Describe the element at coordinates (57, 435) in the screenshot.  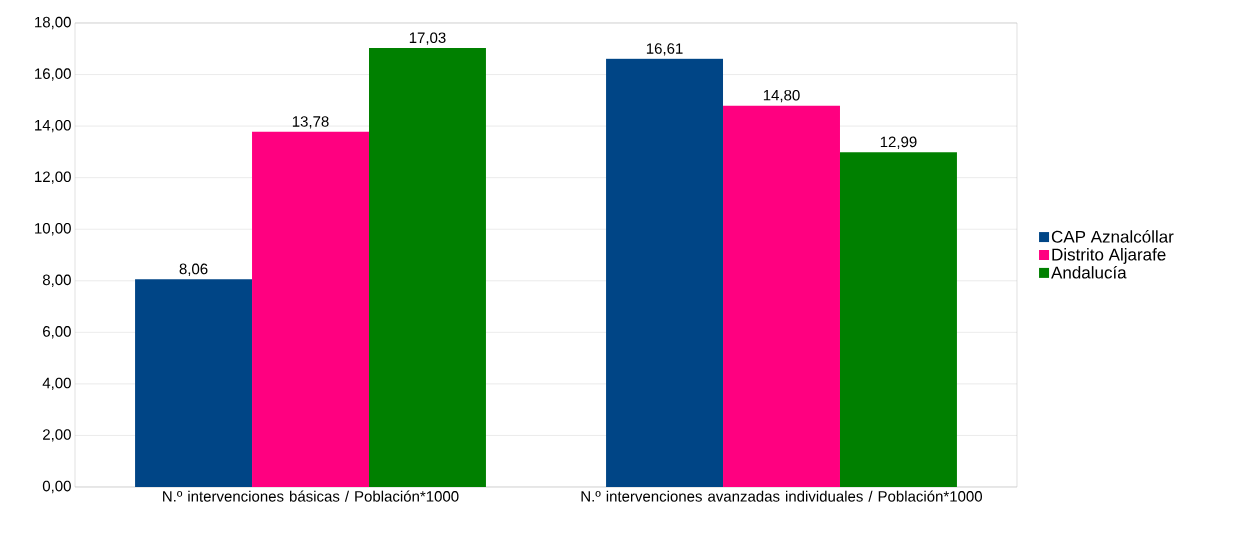
I see `y-tick-label: 2,00` at that location.